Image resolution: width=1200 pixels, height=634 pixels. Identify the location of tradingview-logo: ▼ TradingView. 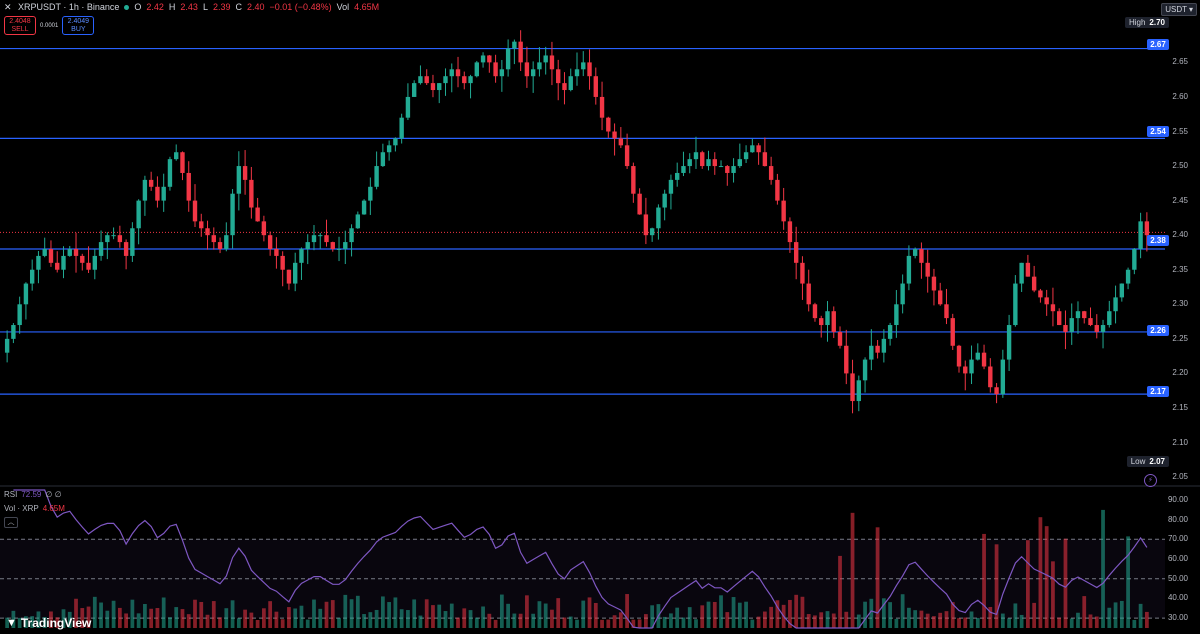
(48, 623).